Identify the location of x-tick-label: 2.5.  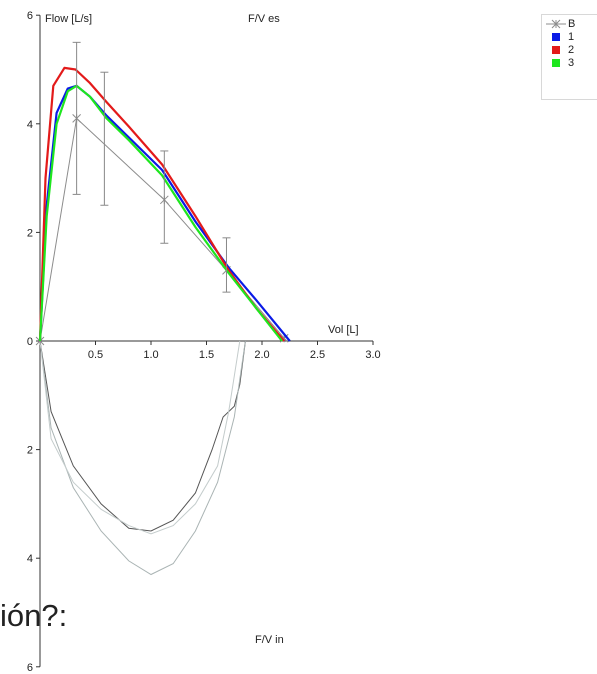
(317, 355).